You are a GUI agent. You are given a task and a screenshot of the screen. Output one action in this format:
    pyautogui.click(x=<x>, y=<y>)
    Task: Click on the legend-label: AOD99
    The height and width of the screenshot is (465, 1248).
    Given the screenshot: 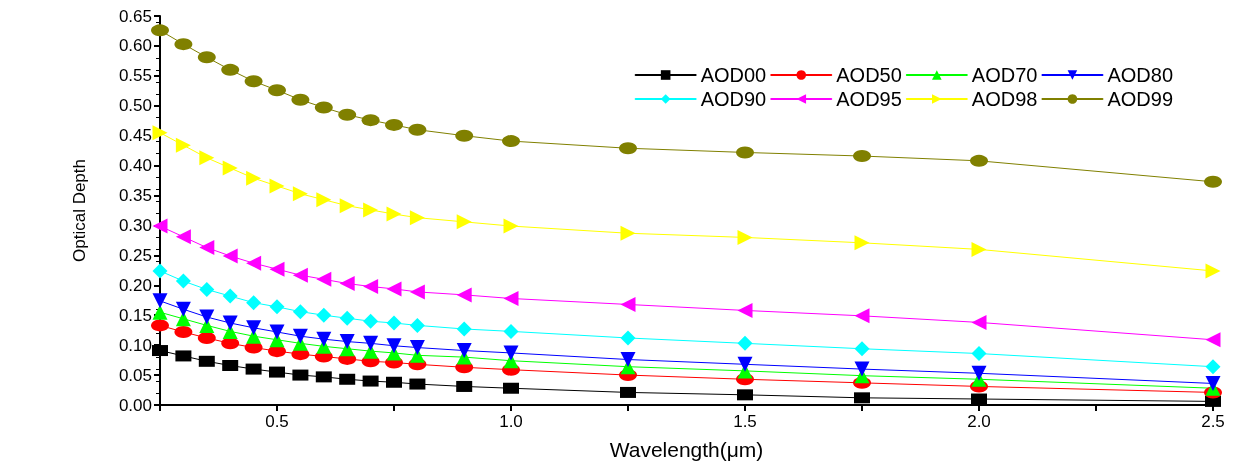 What is the action you would take?
    pyautogui.click(x=1140, y=99)
    